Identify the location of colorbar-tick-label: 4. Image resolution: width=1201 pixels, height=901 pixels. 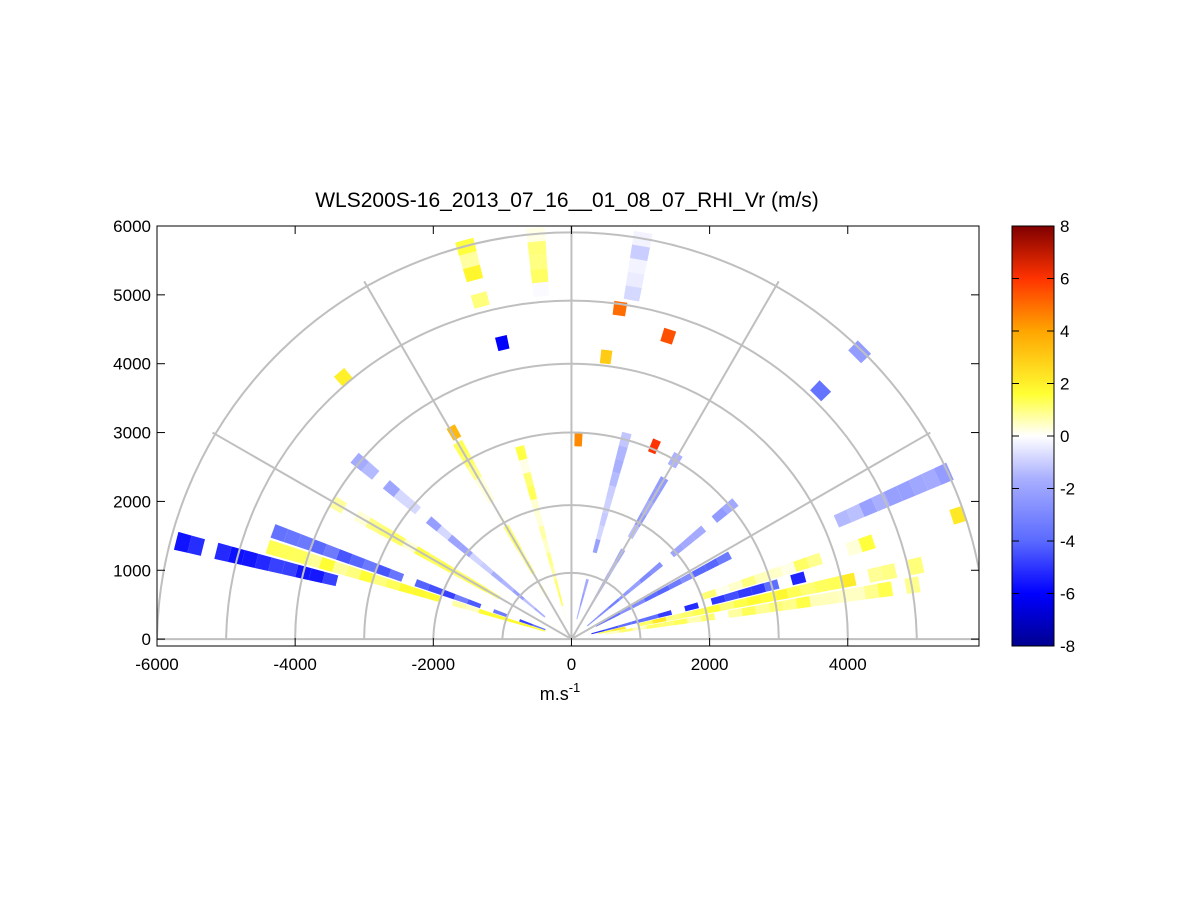
(1064, 331).